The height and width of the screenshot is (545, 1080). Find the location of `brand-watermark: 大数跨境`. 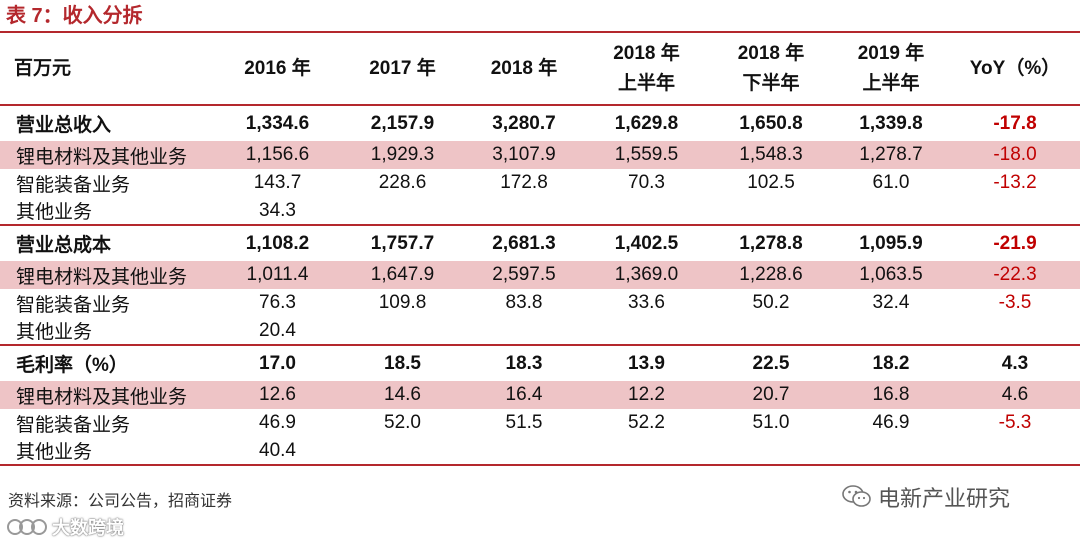

brand-watermark: 大数跨境 is located at coordinates (65, 527).